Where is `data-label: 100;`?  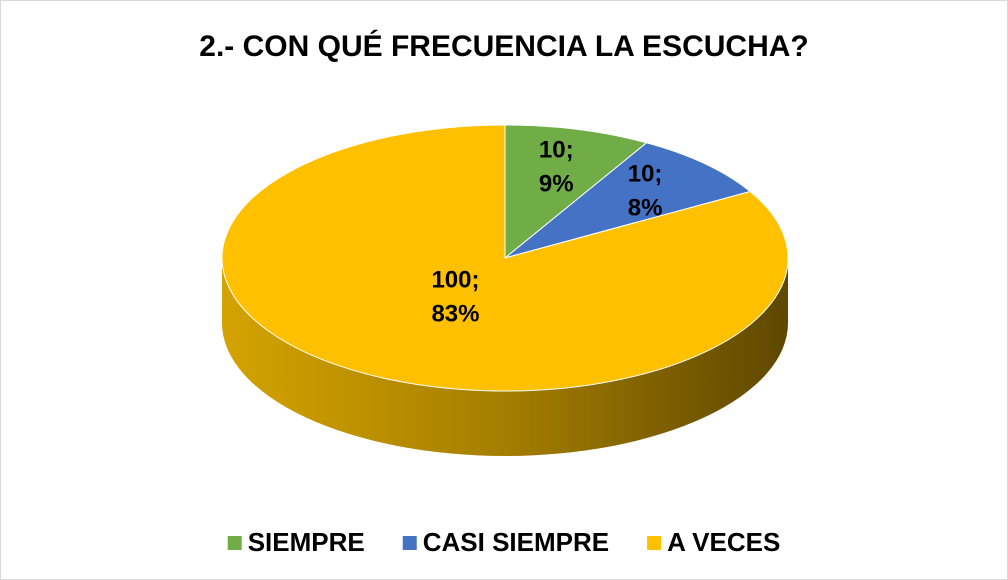
data-label: 100; is located at coordinates (455, 280).